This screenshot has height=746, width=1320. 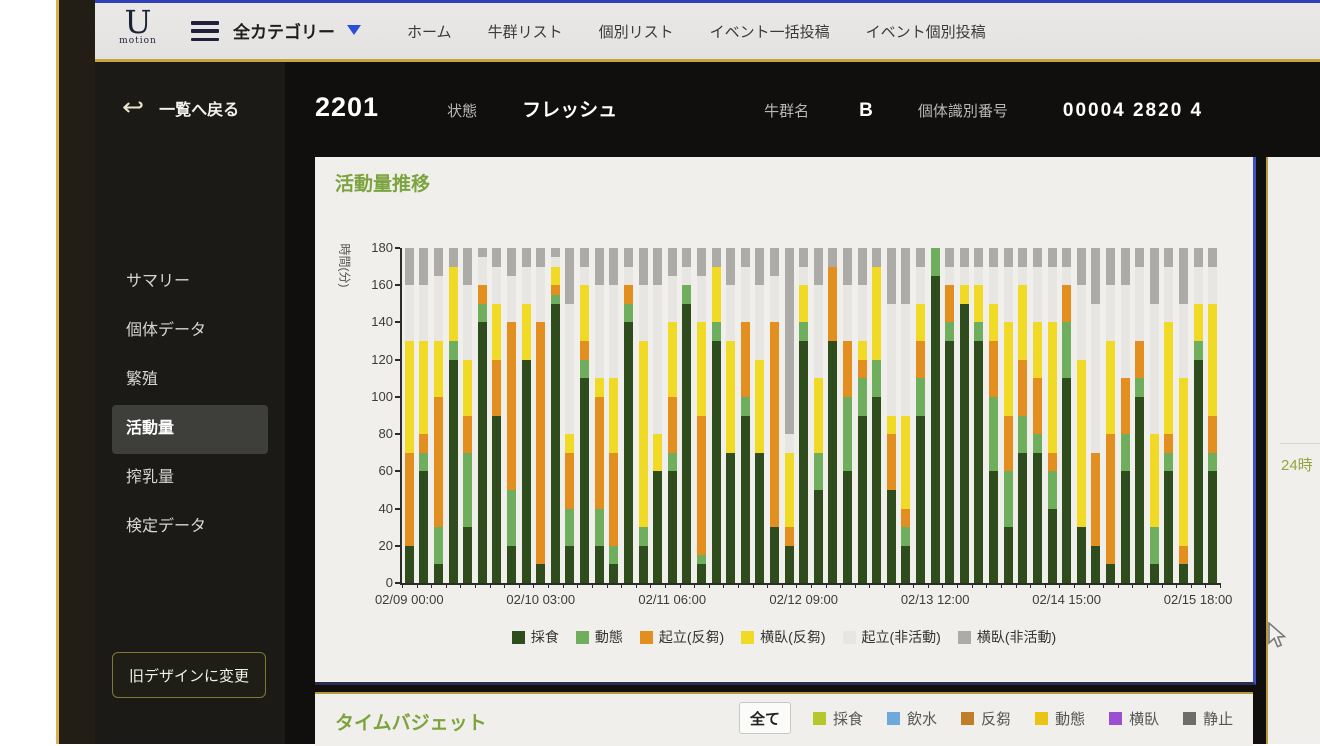 What do you see at coordinates (190, 429) in the screenshot?
I see `sidebar-item-3: 活動量` at bounding box center [190, 429].